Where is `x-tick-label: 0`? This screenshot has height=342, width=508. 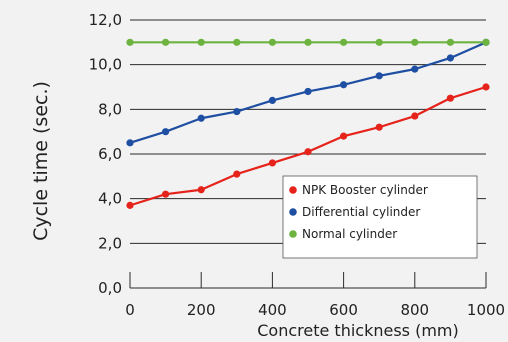 x-tick-label: 0 is located at coordinates (130, 310).